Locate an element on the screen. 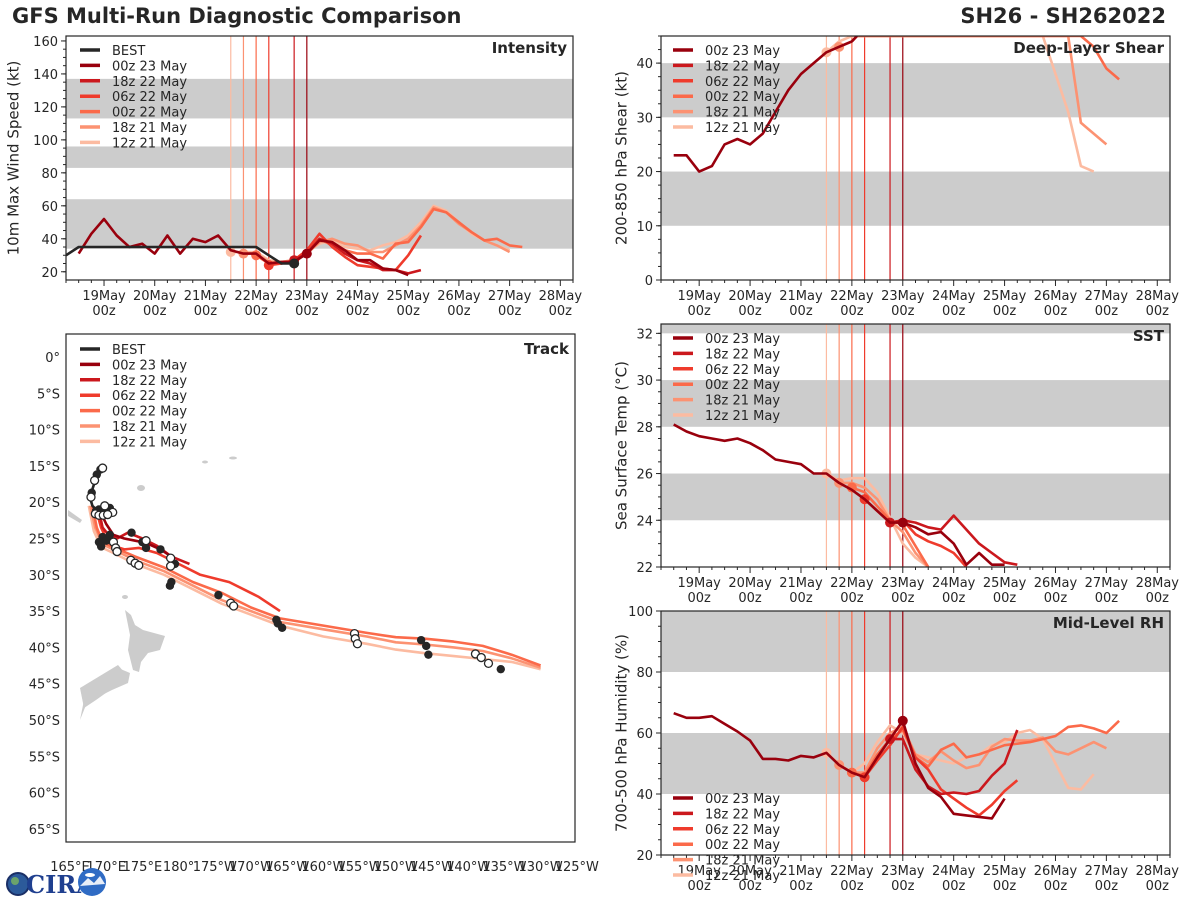 This screenshot has height=904, width=1200. lat-tick-label: 60°S is located at coordinates (44, 794).